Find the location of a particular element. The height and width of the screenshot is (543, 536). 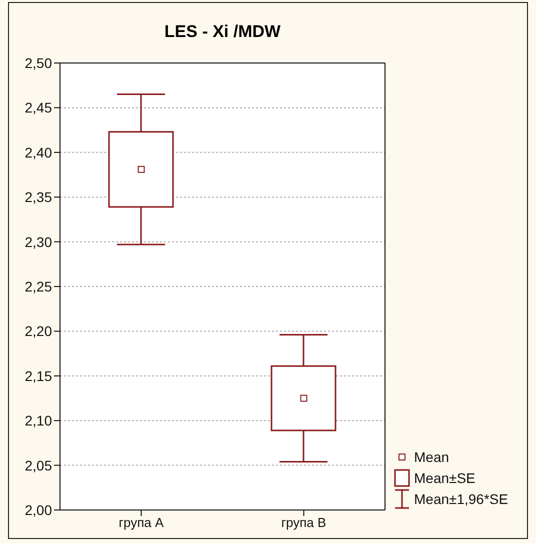

y-tick-label: 2,15 is located at coordinates (38, 376).